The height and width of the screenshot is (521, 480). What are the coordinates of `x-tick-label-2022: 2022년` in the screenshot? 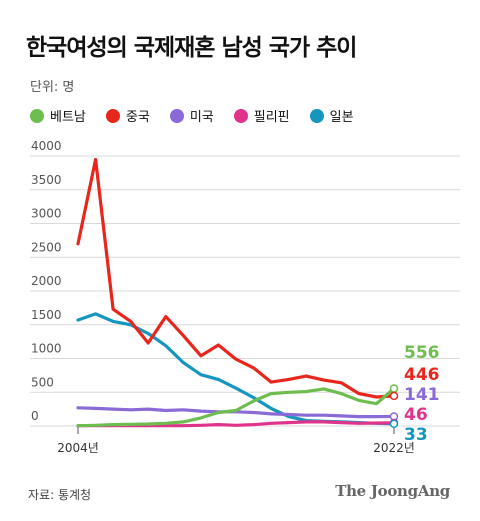 It's located at (394, 448).